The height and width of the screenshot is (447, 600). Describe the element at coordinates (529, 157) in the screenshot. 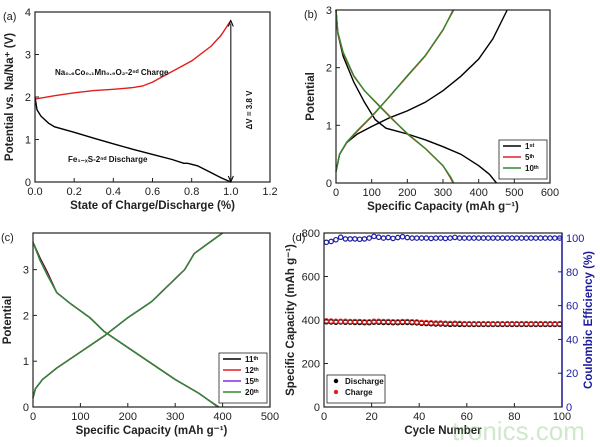

I see `legend-label: 5ᵗʰ` at that location.